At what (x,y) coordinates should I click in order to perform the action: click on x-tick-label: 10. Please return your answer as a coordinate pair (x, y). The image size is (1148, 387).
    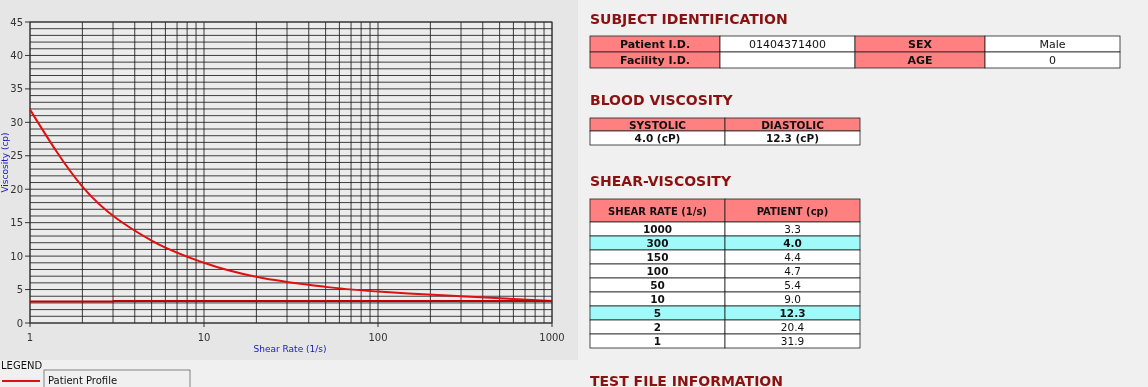
    Looking at the image, I should click on (204, 337).